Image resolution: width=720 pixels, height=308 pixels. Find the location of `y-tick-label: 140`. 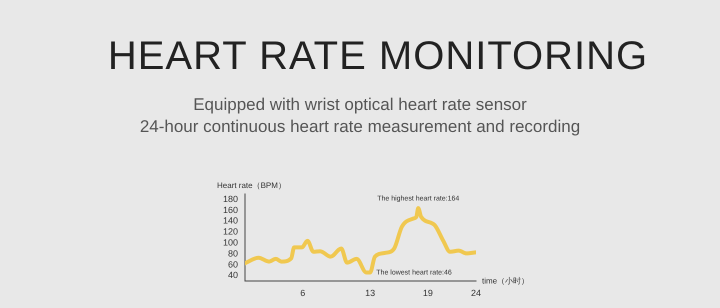

y-tick-label: 140 is located at coordinates (230, 221).